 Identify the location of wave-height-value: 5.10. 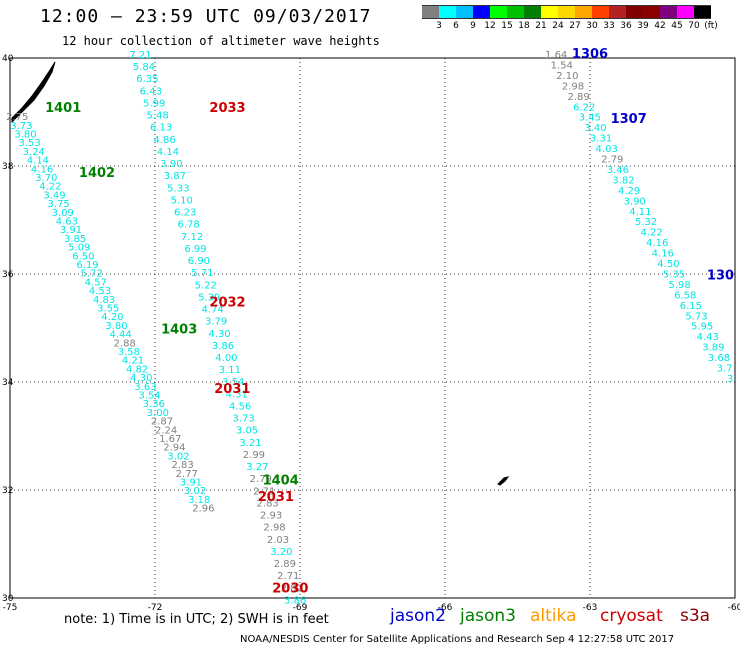
(182, 200).